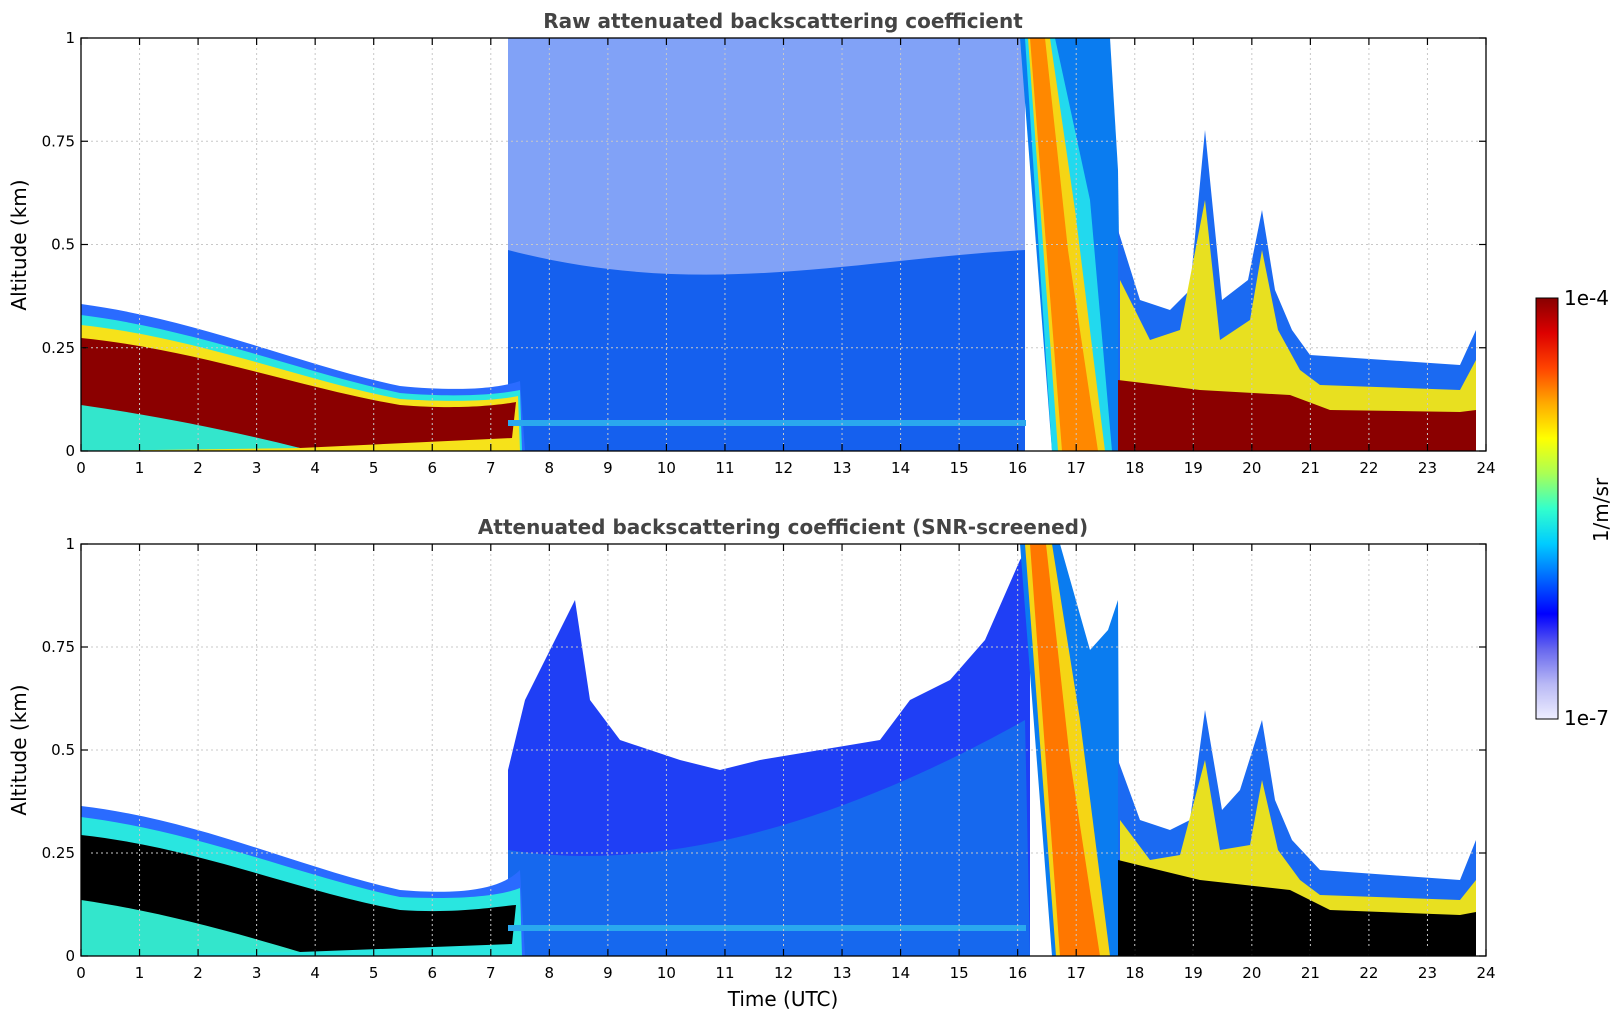 This screenshot has width=1621, height=1020. I want to click on raw-clouds-core, so click(1297, 415).